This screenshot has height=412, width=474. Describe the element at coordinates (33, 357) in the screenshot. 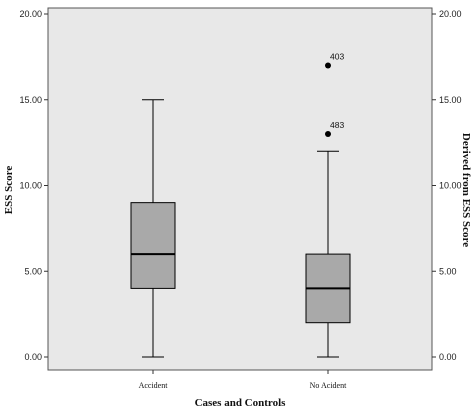

I see `y-tick-label: 0.00` at that location.